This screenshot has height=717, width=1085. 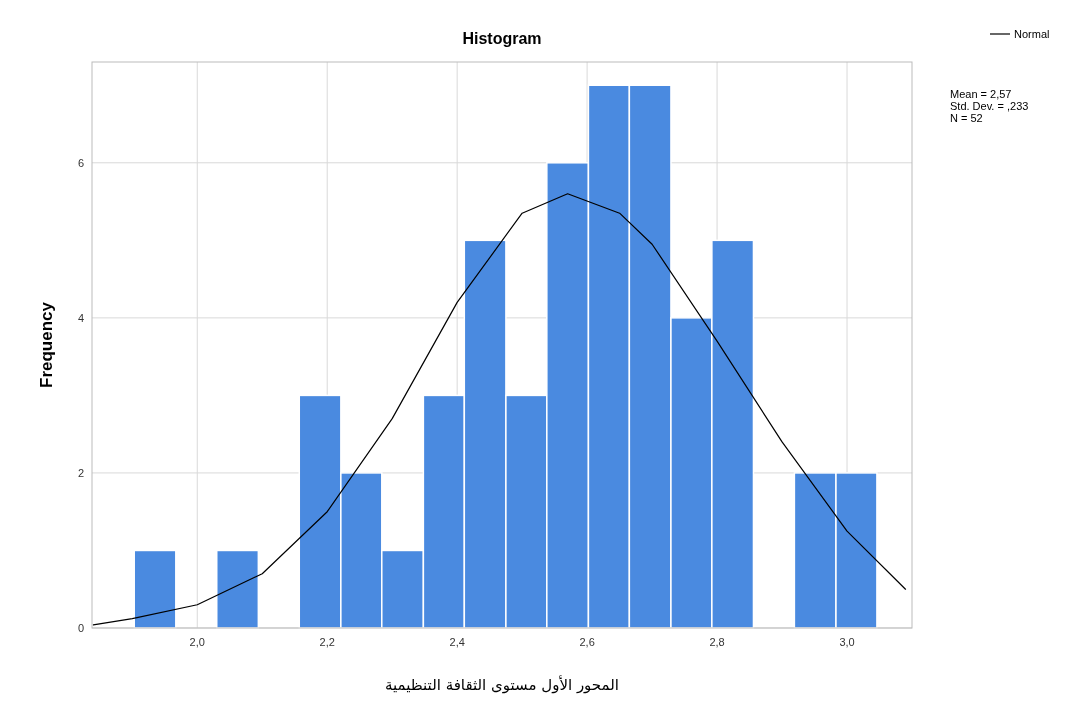 What do you see at coordinates (46, 344) in the screenshot?
I see `y-axis-title: Frequency` at bounding box center [46, 344].